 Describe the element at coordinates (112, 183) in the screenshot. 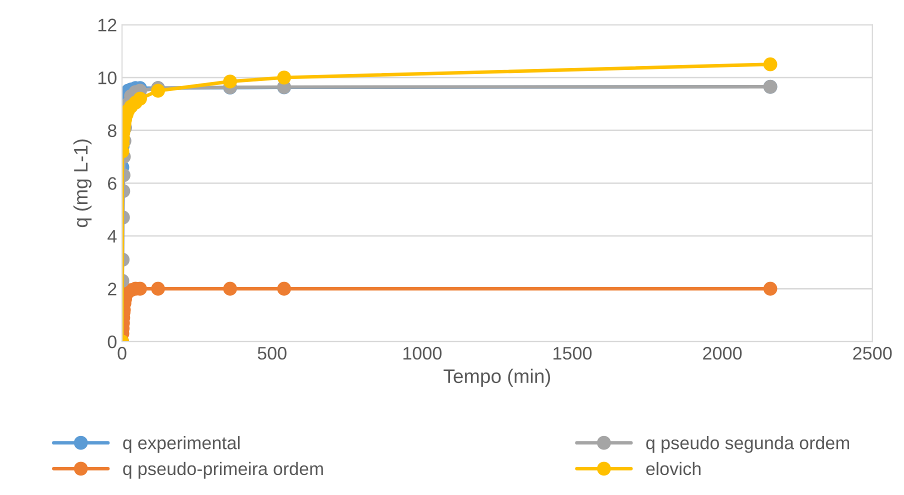

I see `y-tick-label: 6` at that location.